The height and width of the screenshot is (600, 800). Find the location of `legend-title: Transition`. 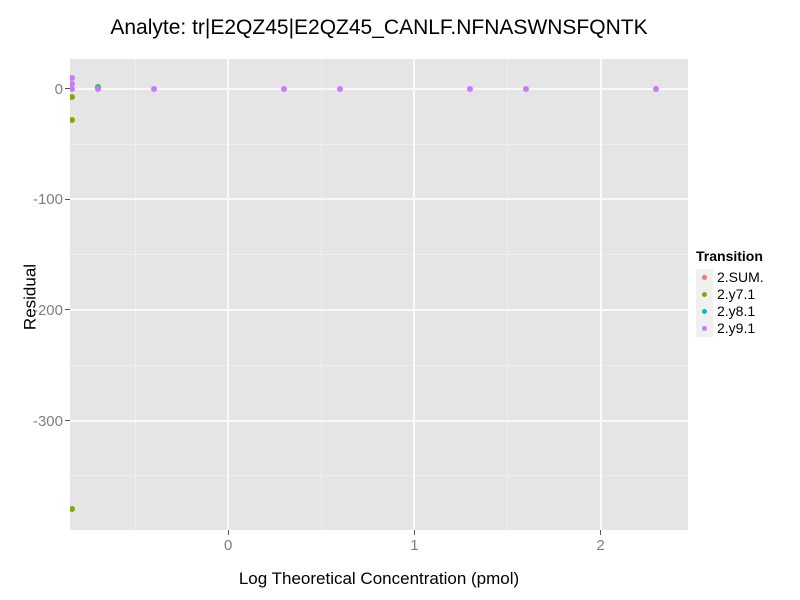

legend-title: Transition is located at coordinates (729, 256).